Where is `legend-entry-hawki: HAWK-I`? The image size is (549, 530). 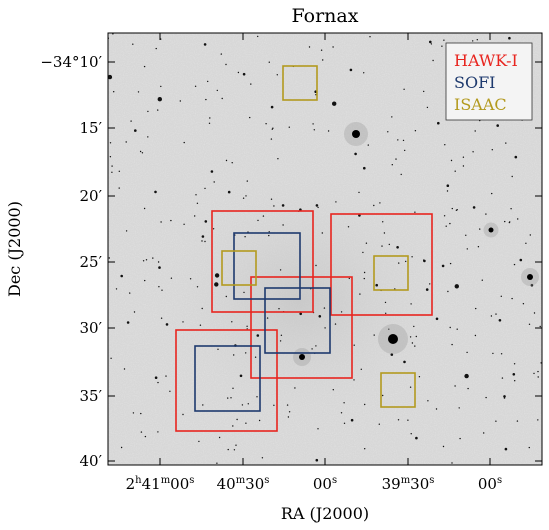 legend-entry-hawki: HAWK-I is located at coordinates (486, 60).